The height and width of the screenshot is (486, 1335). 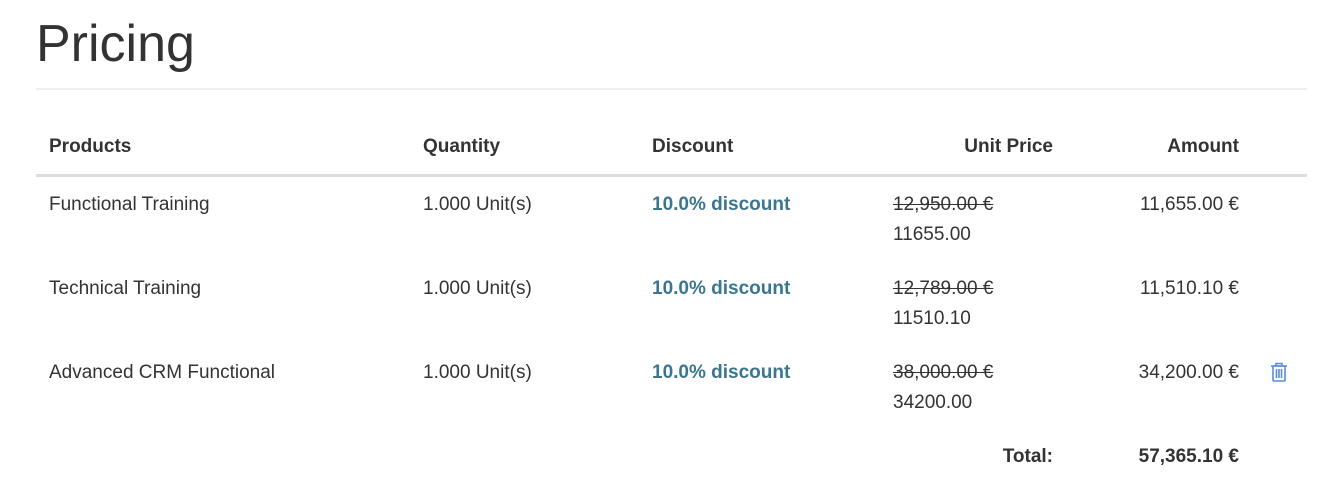 I want to click on original-price: 38,000.00 €, so click(x=943, y=372).